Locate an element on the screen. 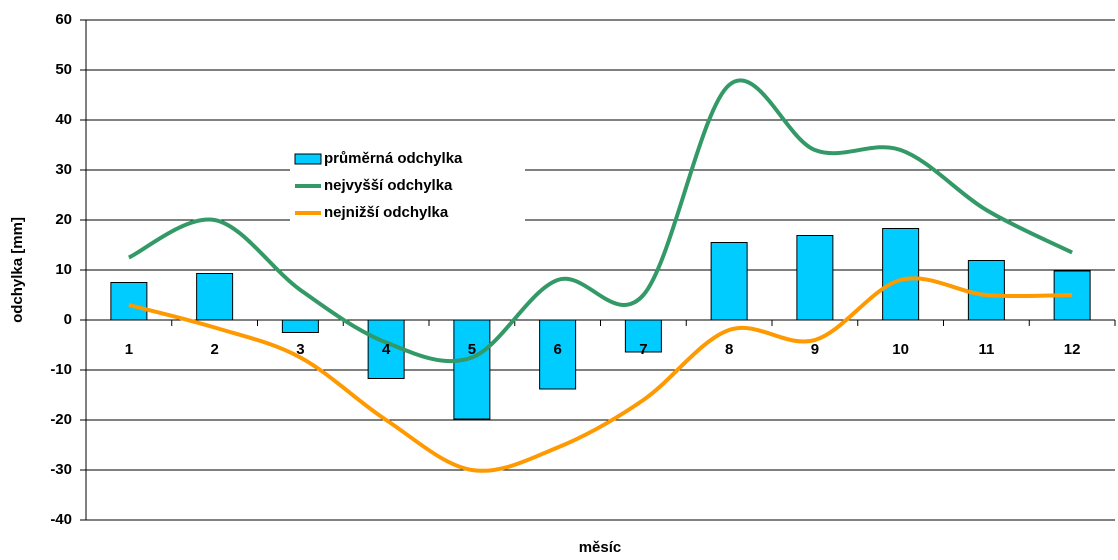 This screenshot has height=560, width=1118. y-tick-label: 20 is located at coordinates (63, 219).